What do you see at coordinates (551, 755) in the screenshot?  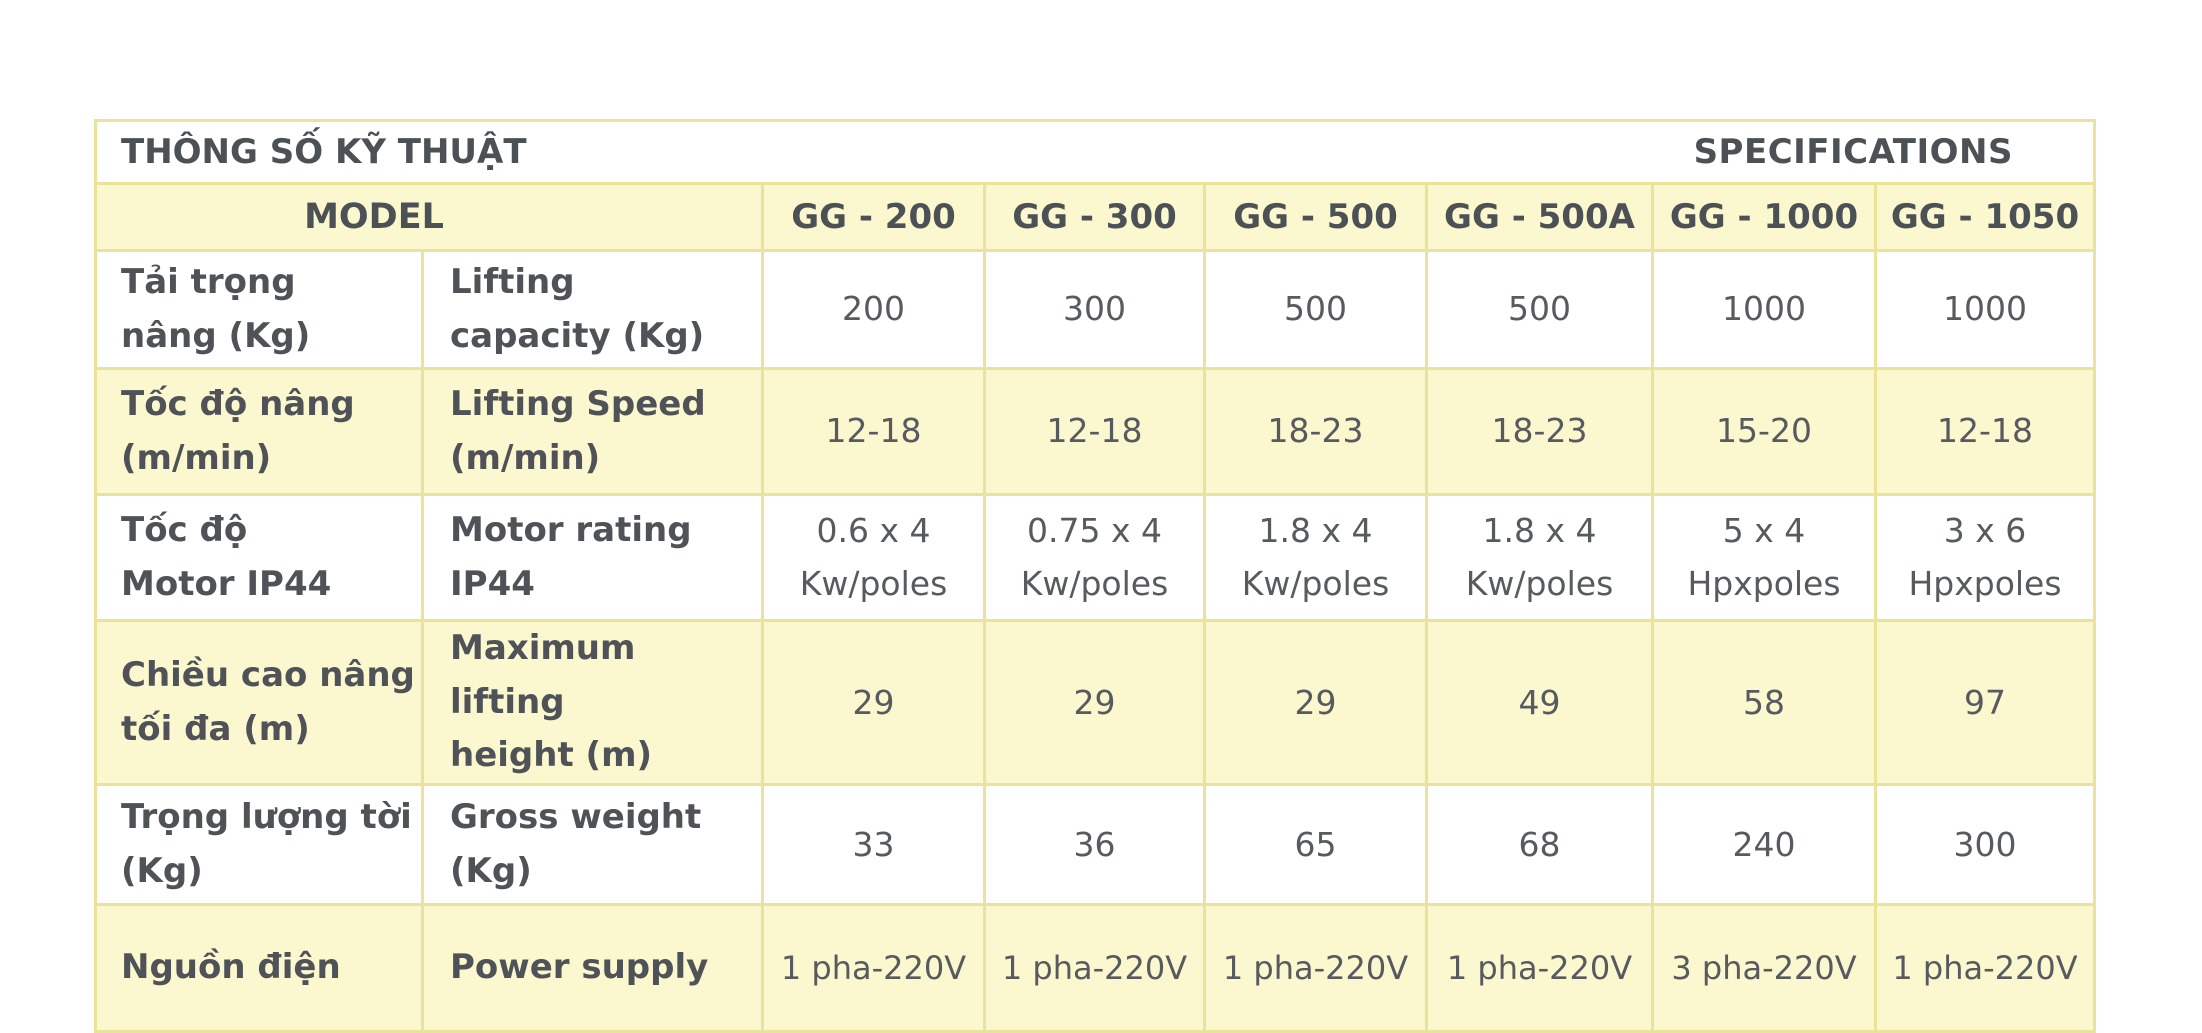 I see `row-label-line: height (m)` at bounding box center [551, 755].